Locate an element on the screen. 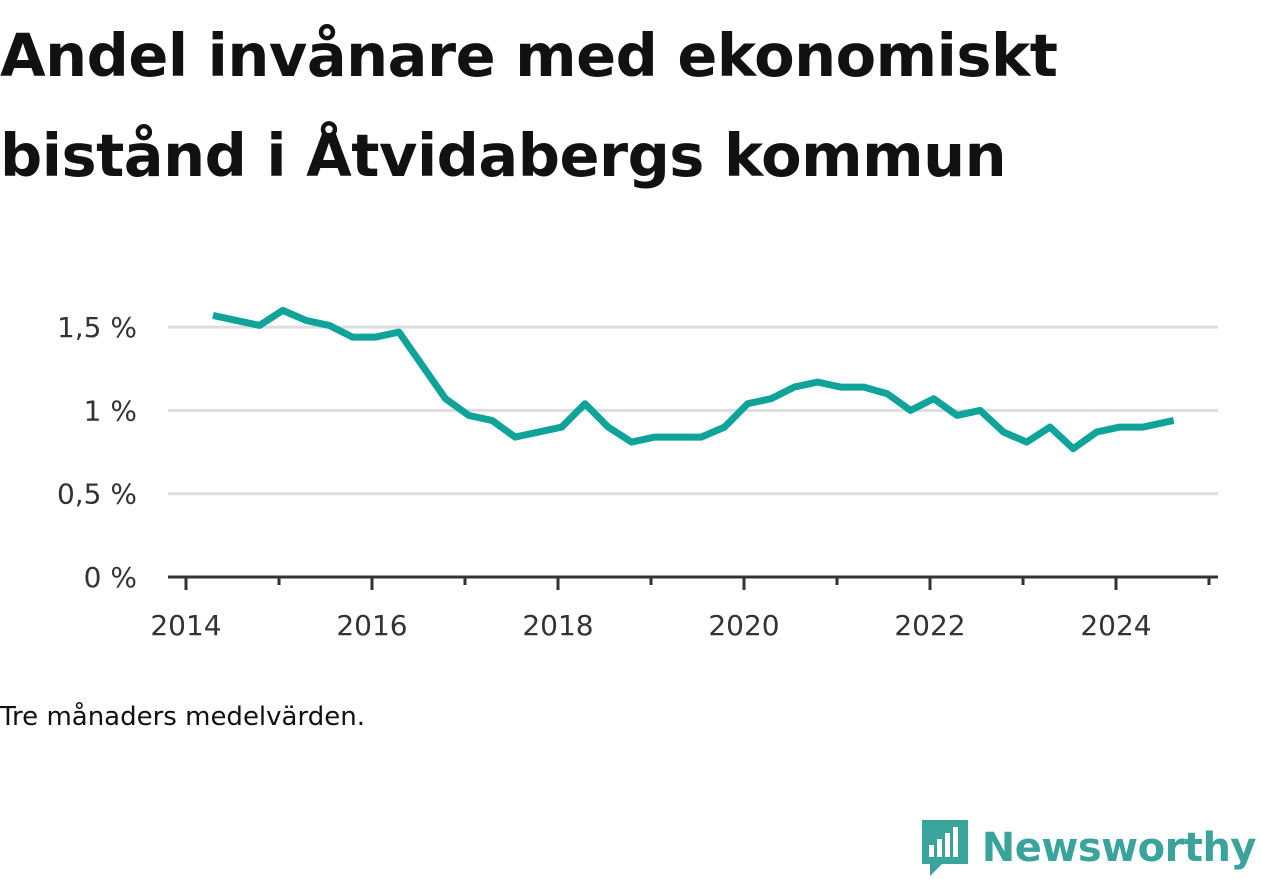  y-tick-label: 1 % is located at coordinates (110, 410).